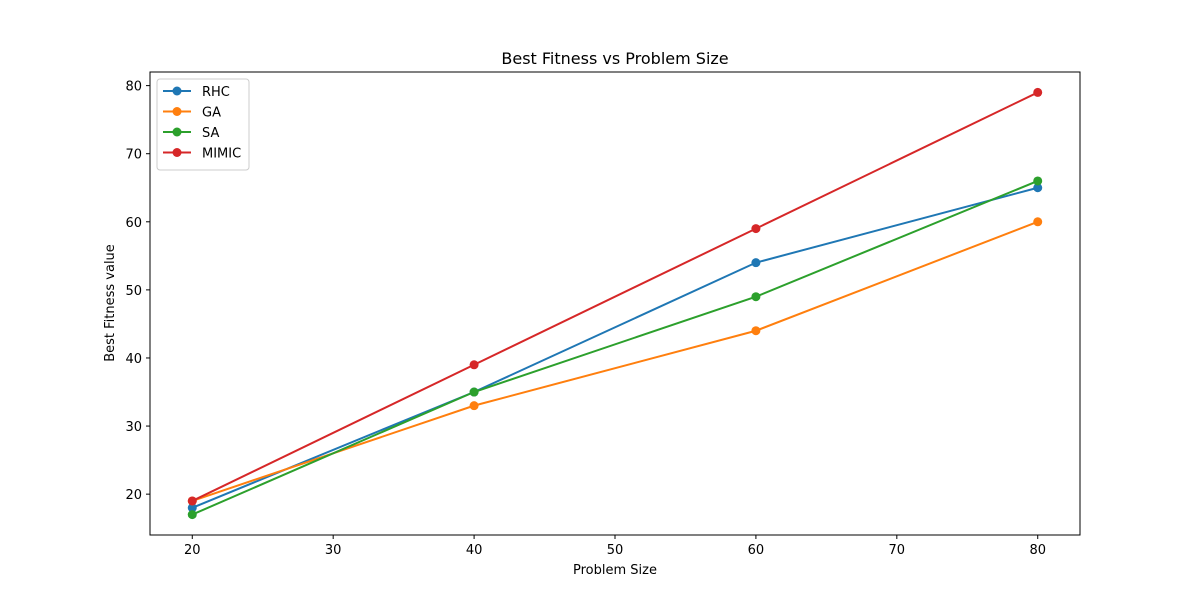 This screenshot has width=1200, height=600. I want to click on x-tick-label: 40, so click(474, 550).